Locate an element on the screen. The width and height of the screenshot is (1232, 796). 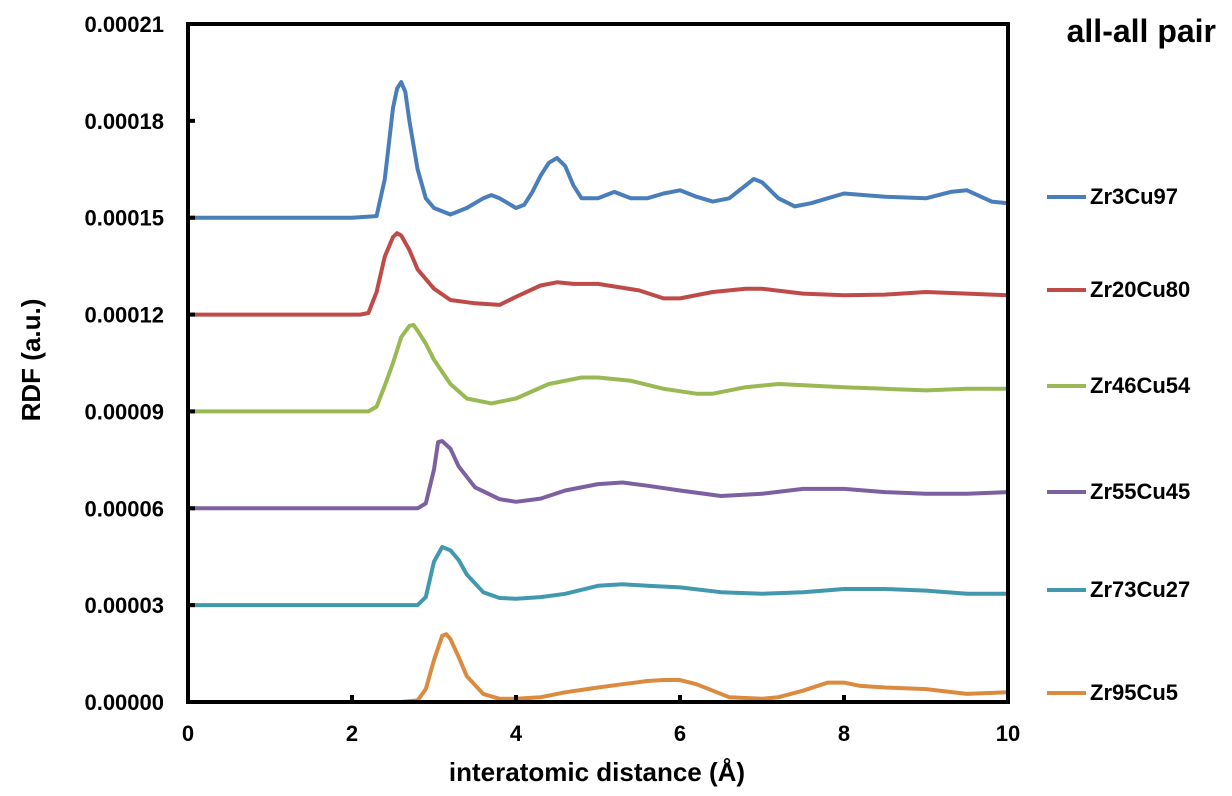
x-tick-label: 8 is located at coordinates (844, 733).